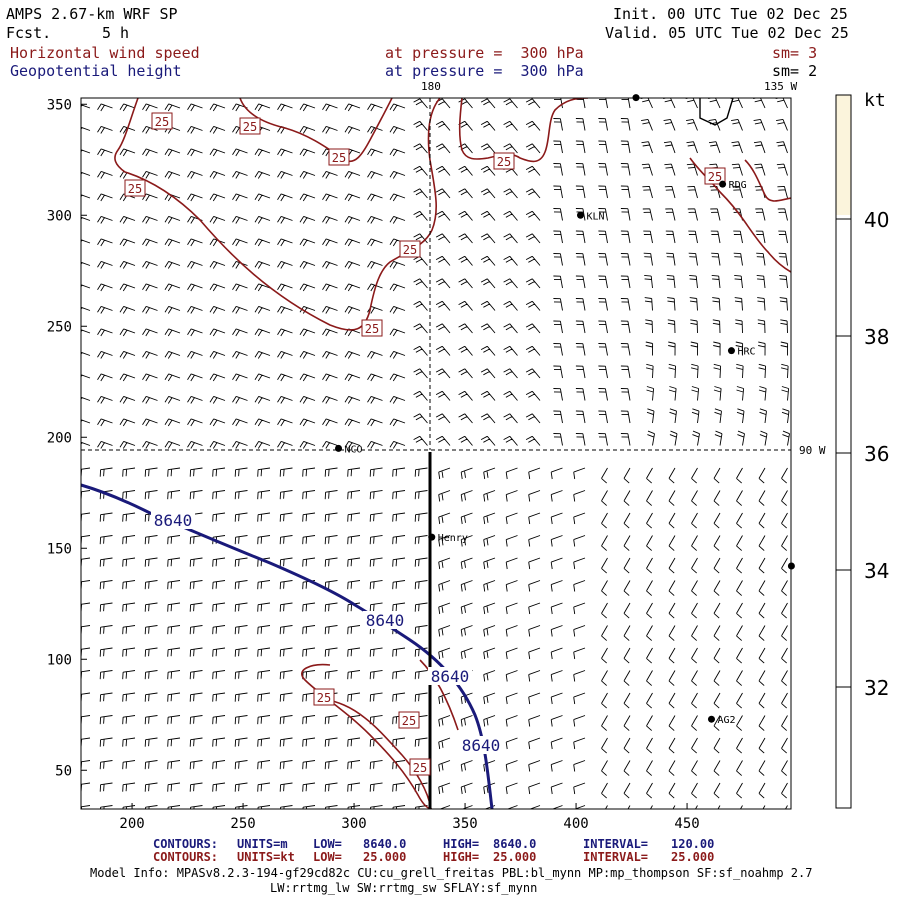 The width and height of the screenshot is (900, 900). Describe the element at coordinates (92, 14) in the screenshot. I see `model-title: AMPS 2.67-km WRF SP` at that location.